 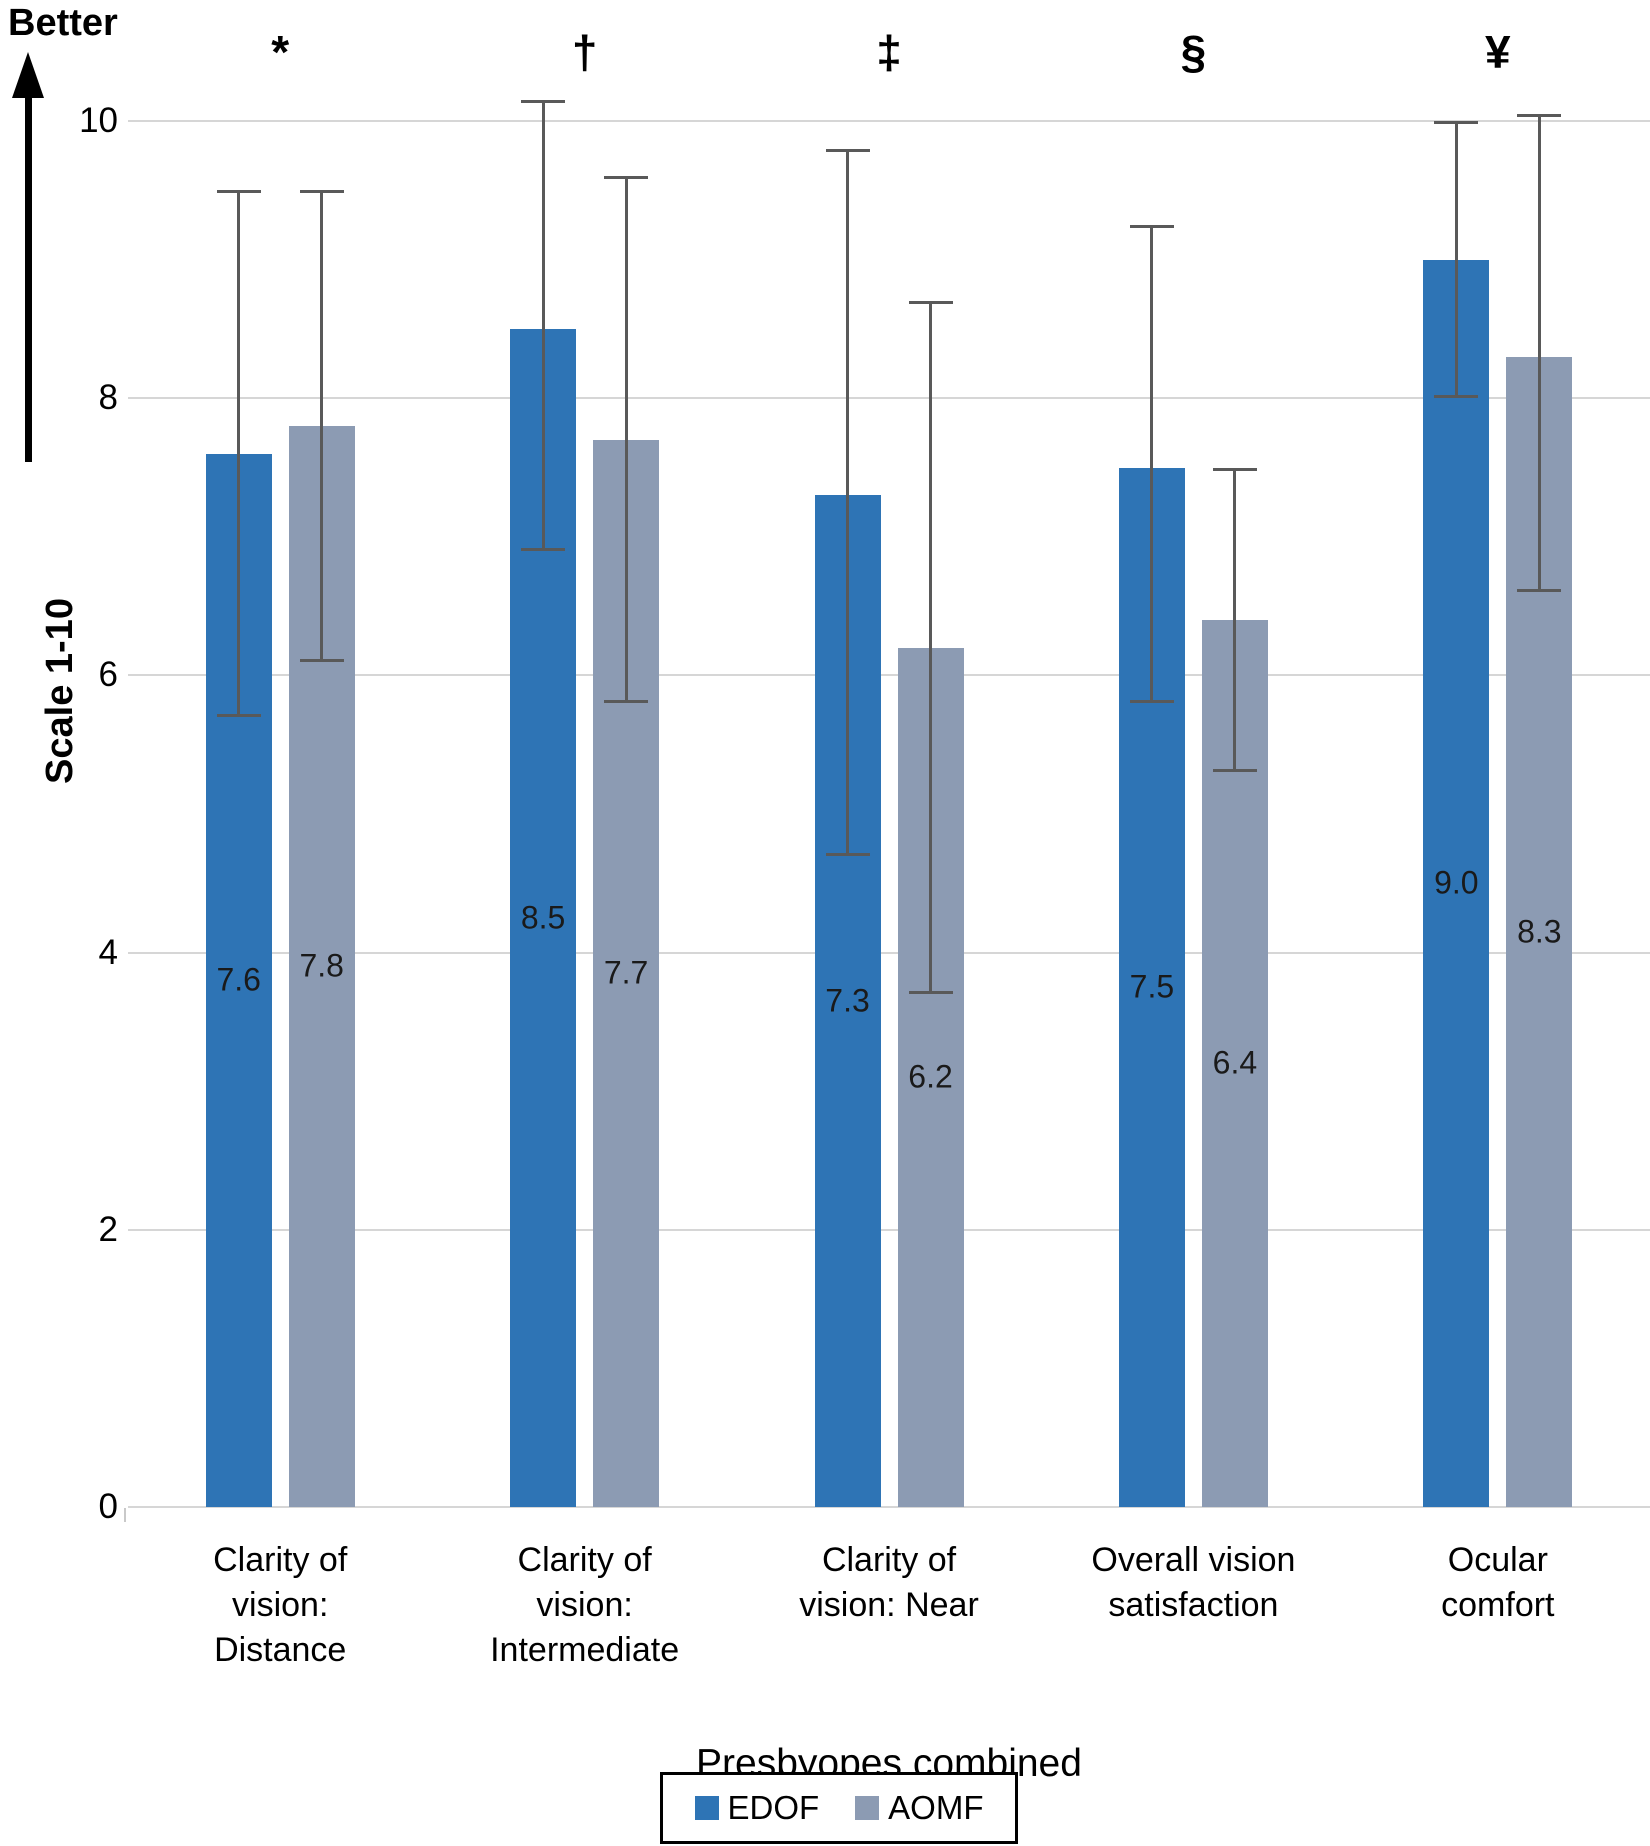 What do you see at coordinates (867, 1808) in the screenshot?
I see `legend-swatch-aomf` at bounding box center [867, 1808].